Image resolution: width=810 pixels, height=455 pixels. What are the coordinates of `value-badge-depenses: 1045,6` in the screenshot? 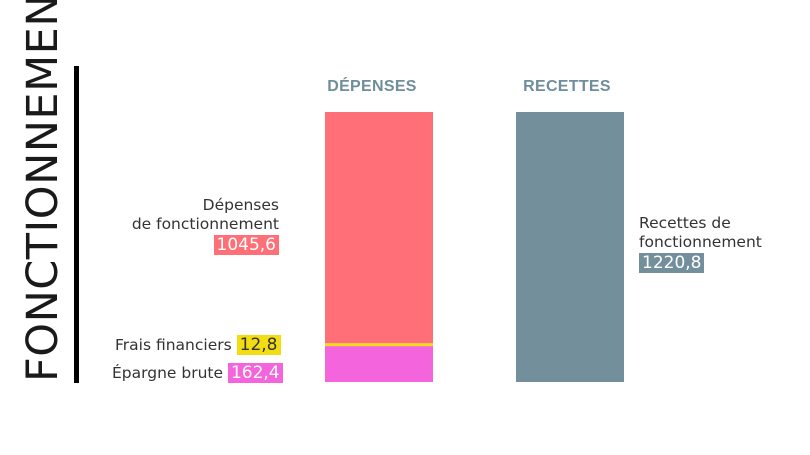 It's located at (246, 245).